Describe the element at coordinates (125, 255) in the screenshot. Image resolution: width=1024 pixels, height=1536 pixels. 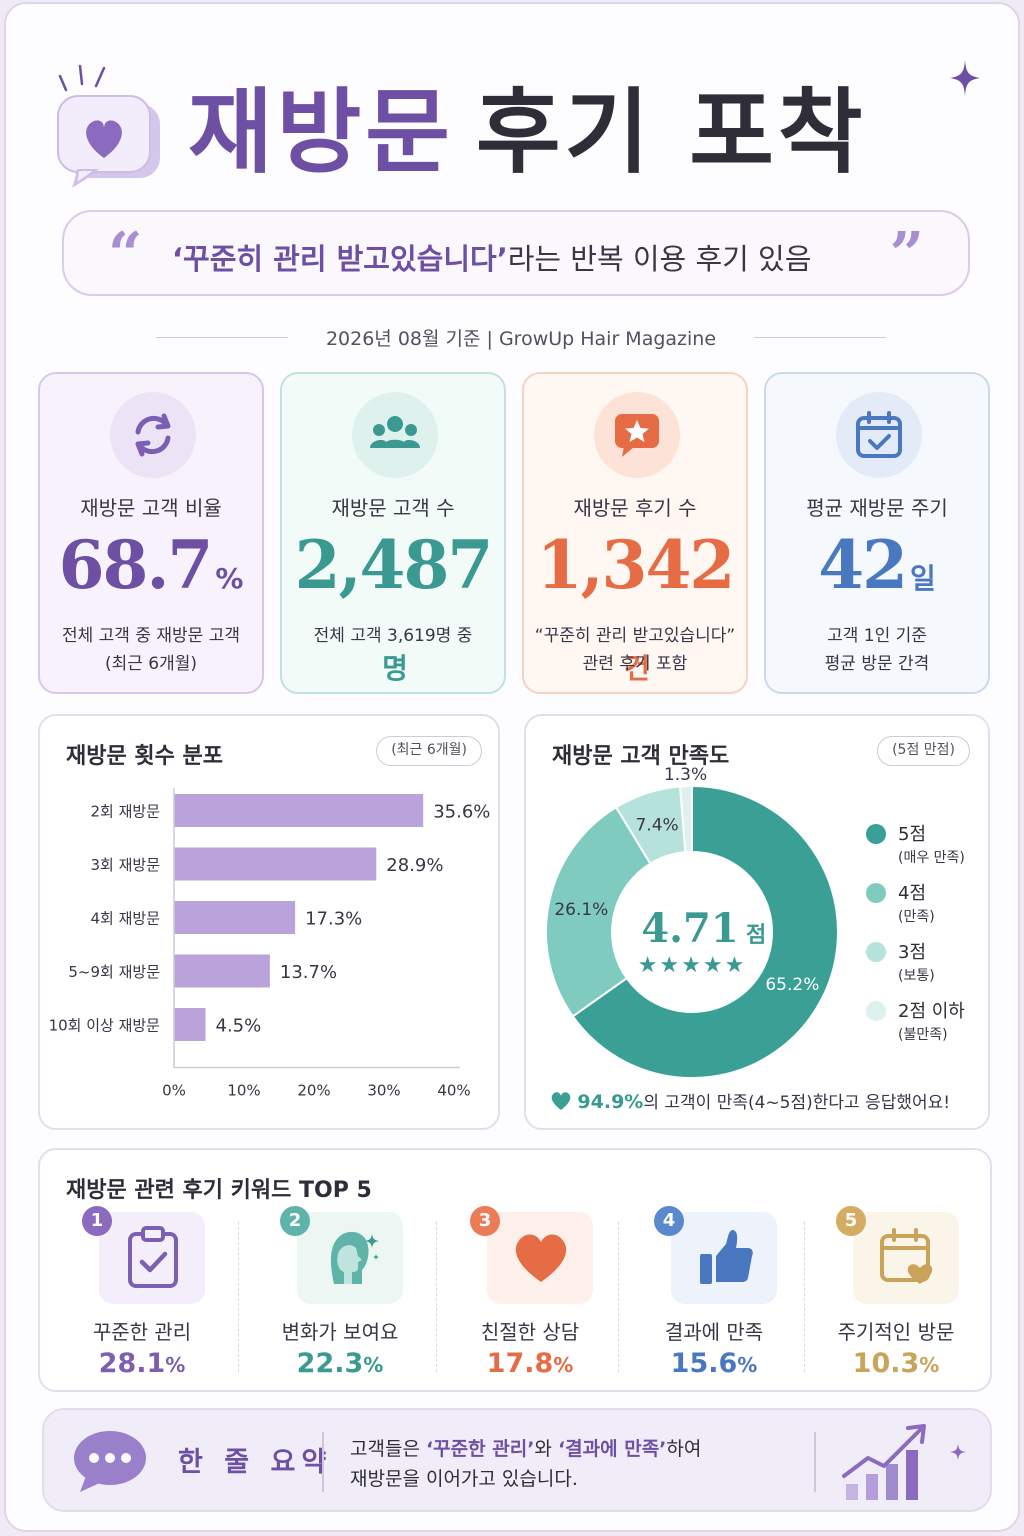
I see `open-quote-icon: “` at that location.